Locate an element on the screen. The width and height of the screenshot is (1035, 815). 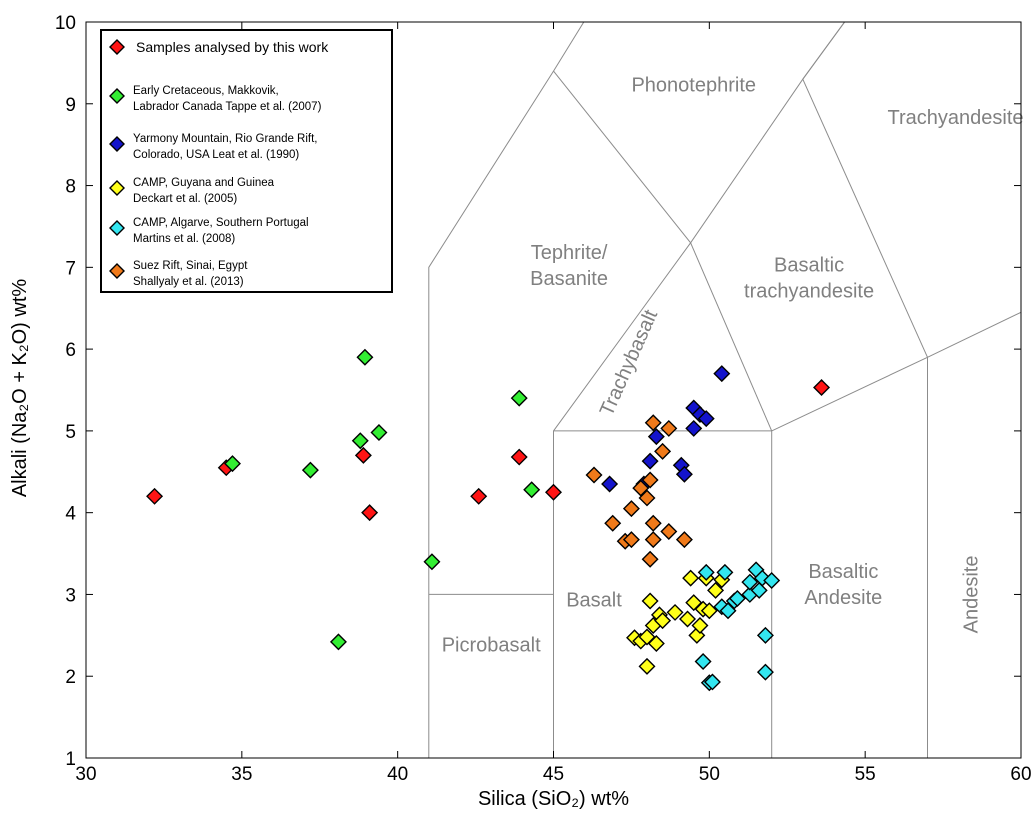
x-tick-label: 40 is located at coordinates (397, 774).